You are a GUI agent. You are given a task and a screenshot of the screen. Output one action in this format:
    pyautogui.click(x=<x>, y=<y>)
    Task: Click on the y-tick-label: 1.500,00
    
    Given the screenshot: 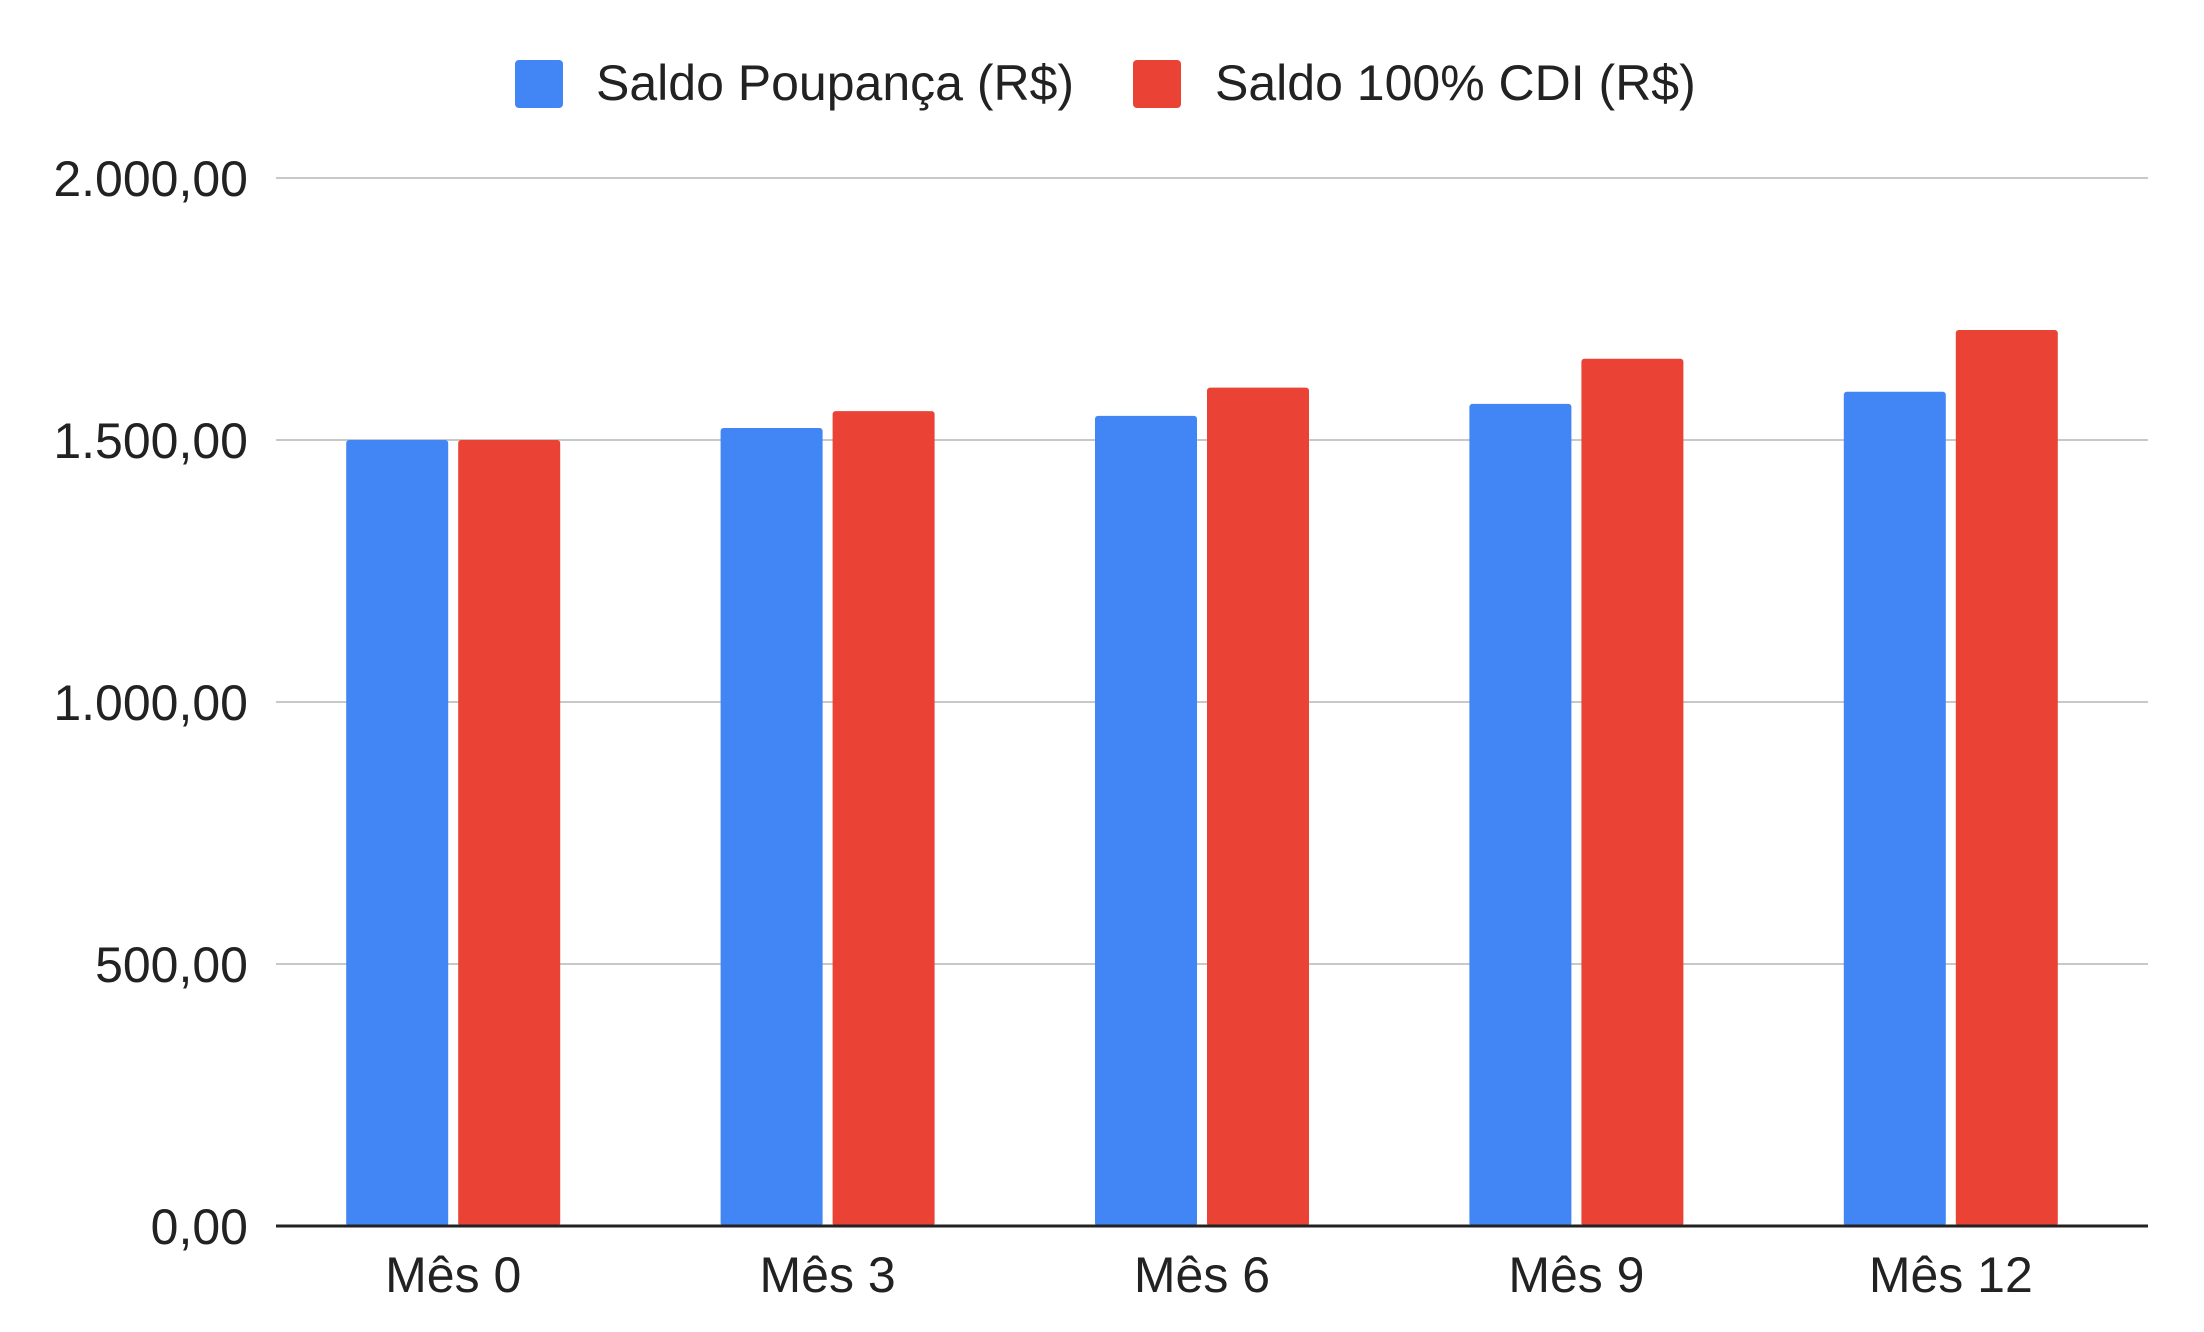 What is the action you would take?
    pyautogui.click(x=150, y=441)
    